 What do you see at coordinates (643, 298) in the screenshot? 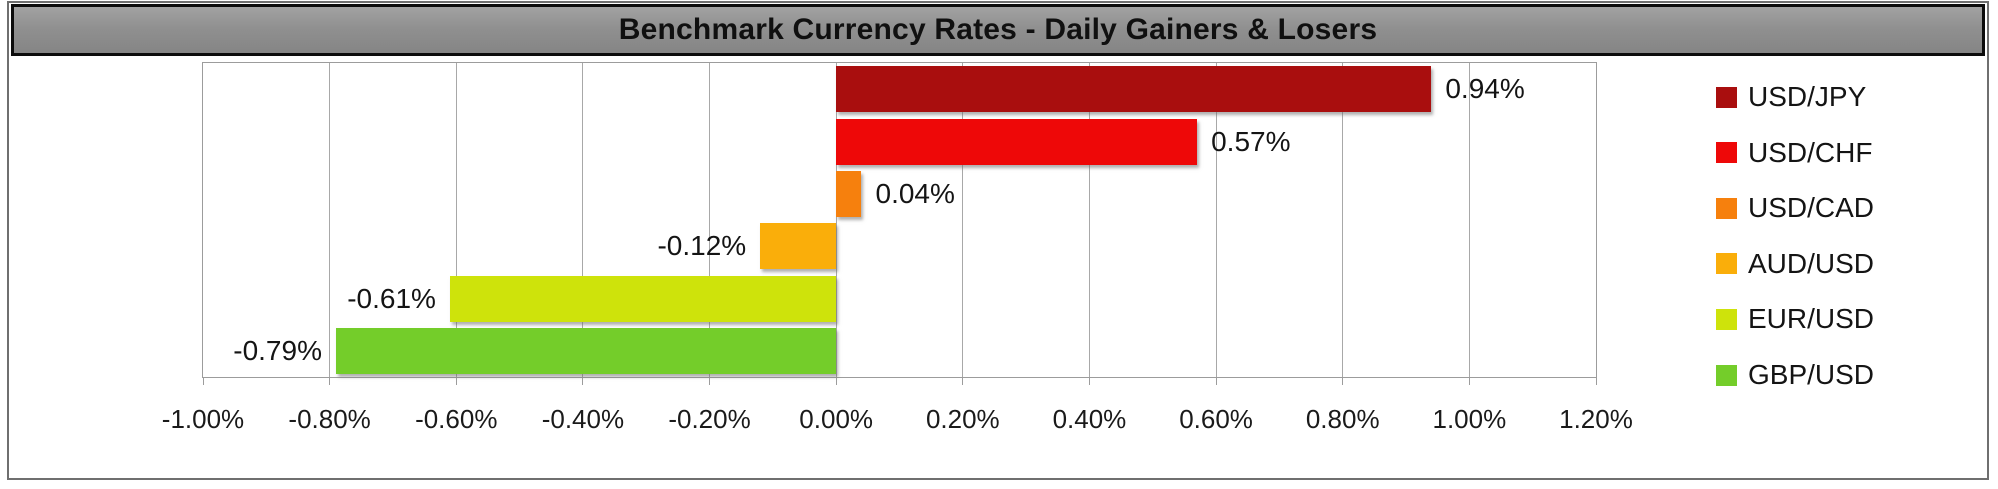
I see `bar-eur-usd` at bounding box center [643, 298].